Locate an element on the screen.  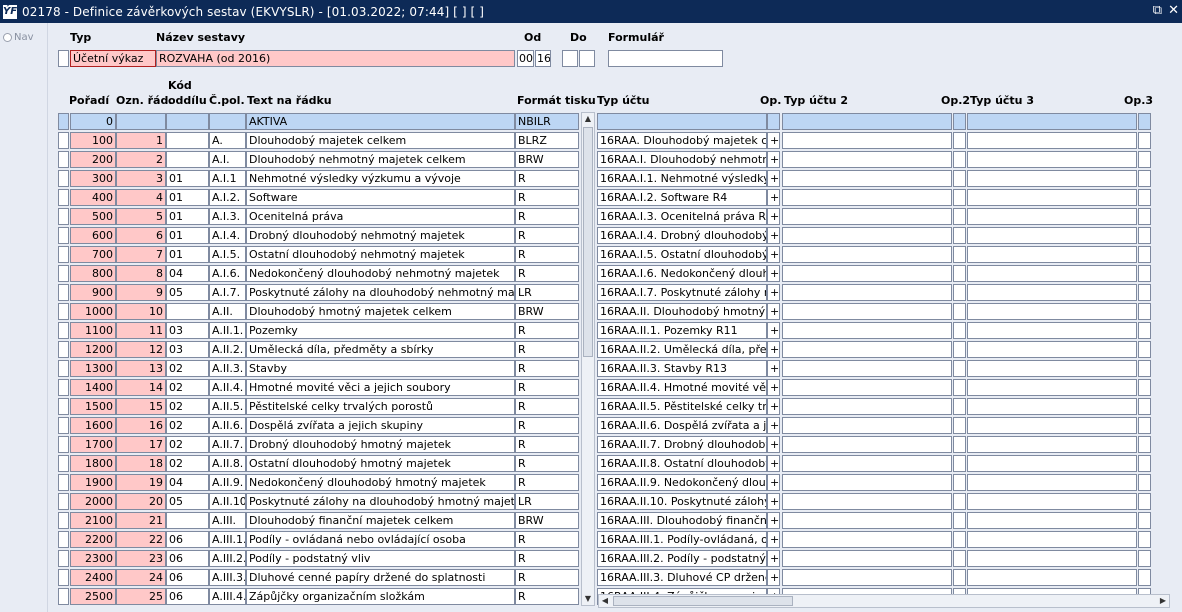
typ-uctu-cell: 16RAA.I.6. Nedokončený dlouhodobý is located at coordinates (682, 273).